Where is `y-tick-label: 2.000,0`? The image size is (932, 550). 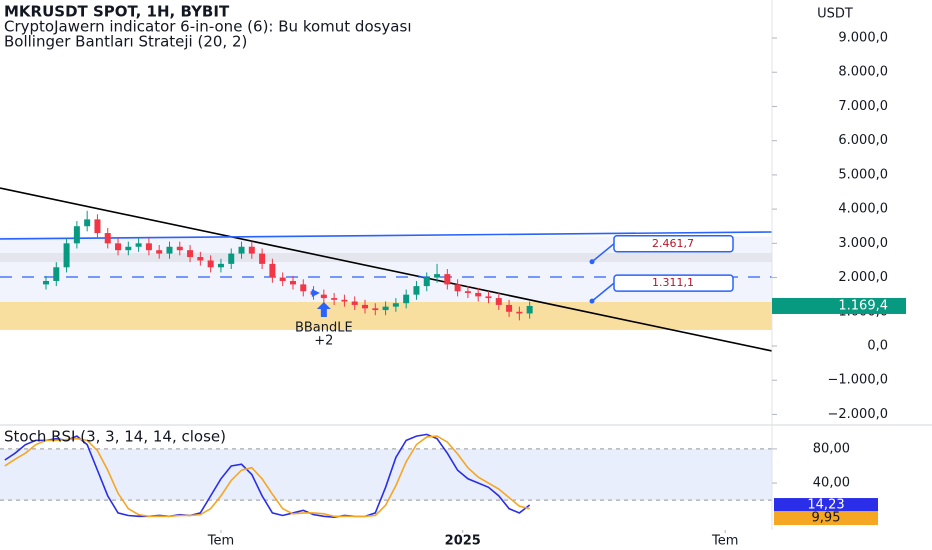 y-tick-label: 2.000,0 is located at coordinates (863, 277).